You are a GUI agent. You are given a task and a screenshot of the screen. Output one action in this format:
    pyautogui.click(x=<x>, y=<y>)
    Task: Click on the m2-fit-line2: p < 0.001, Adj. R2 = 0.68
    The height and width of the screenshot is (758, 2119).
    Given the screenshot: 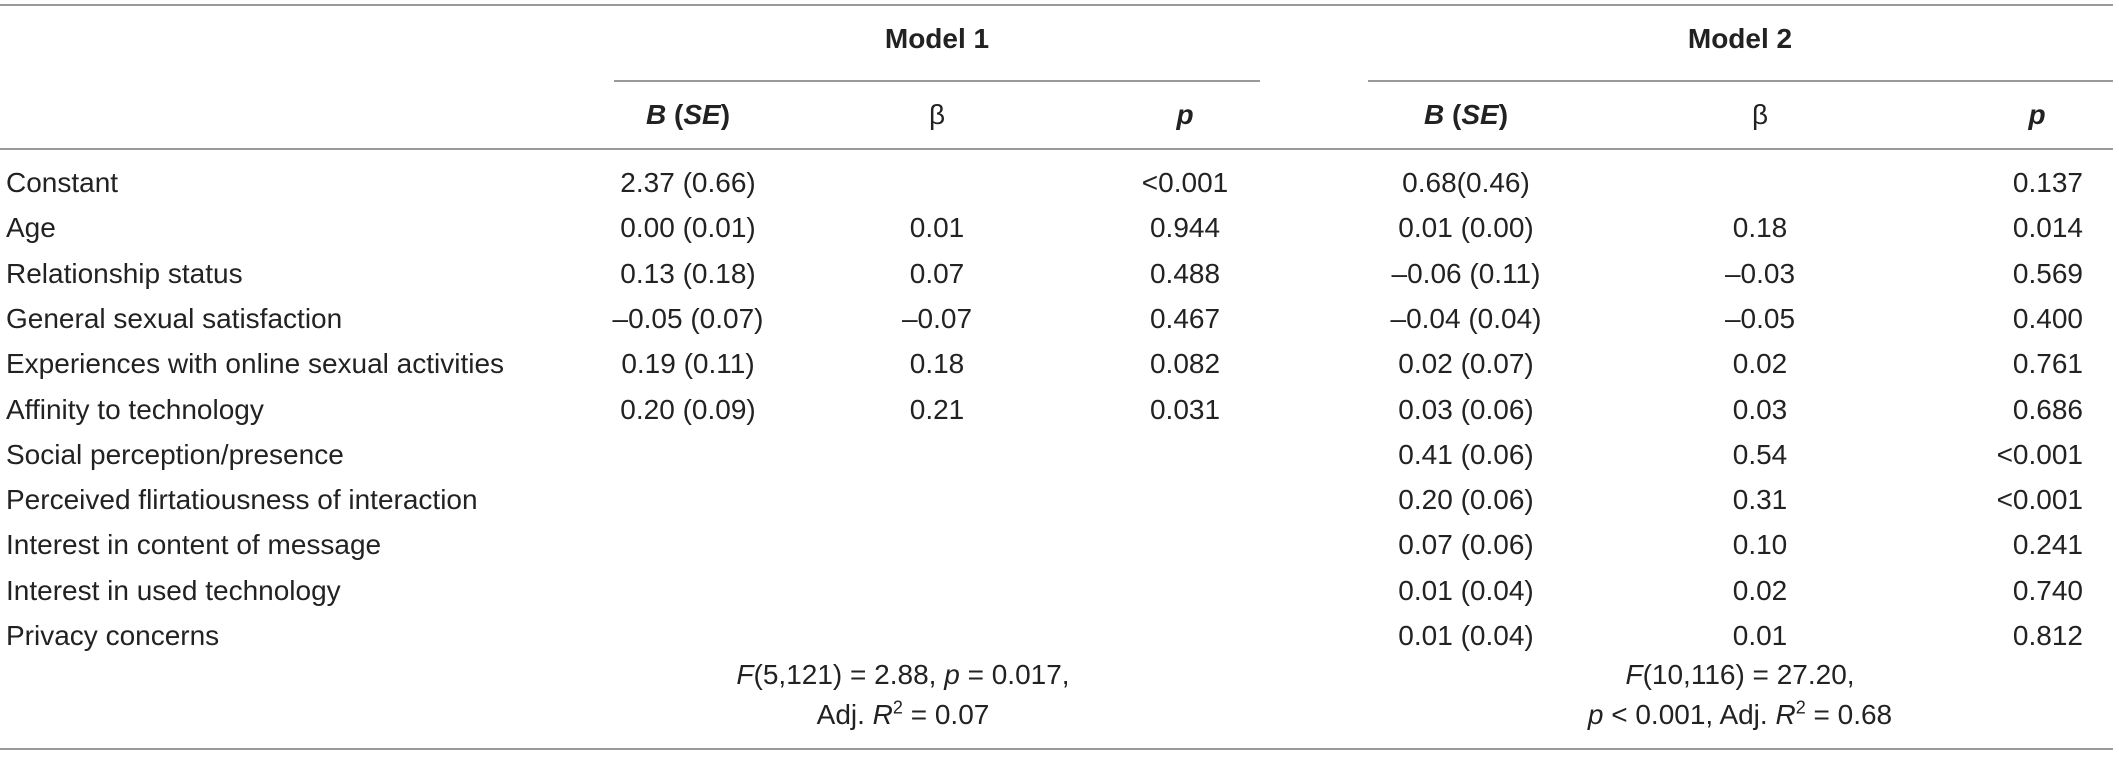 What is the action you would take?
    pyautogui.click(x=1740, y=715)
    